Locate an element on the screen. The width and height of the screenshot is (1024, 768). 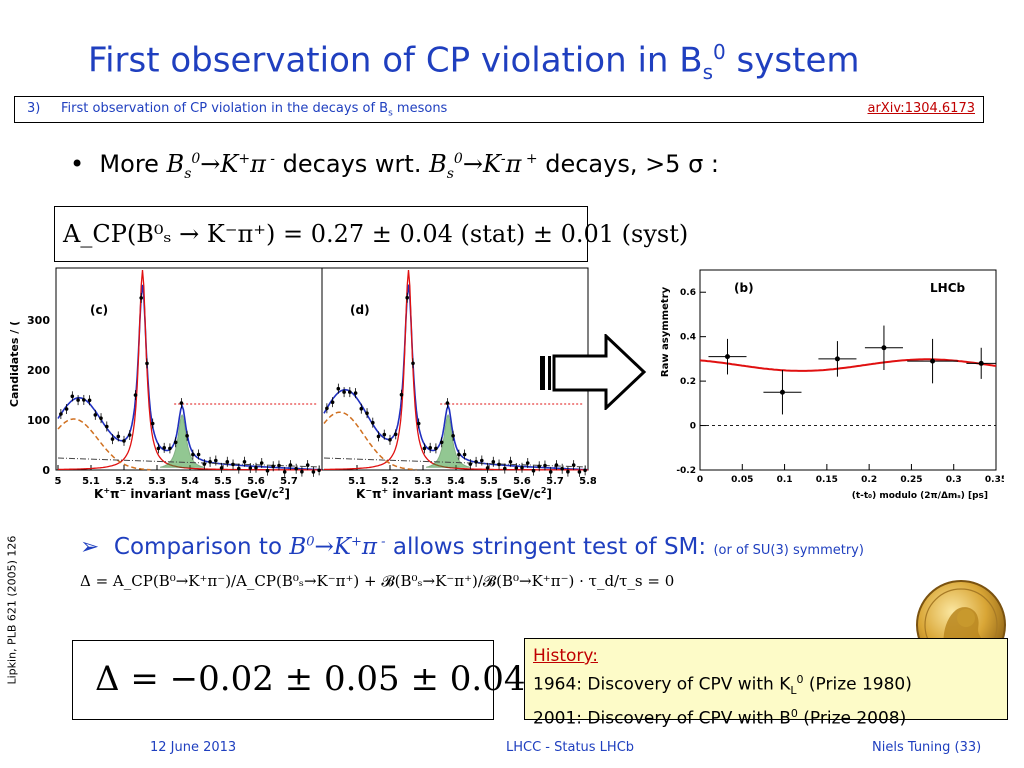
asym-ytick-label: 0 is located at coordinates (693, 427).